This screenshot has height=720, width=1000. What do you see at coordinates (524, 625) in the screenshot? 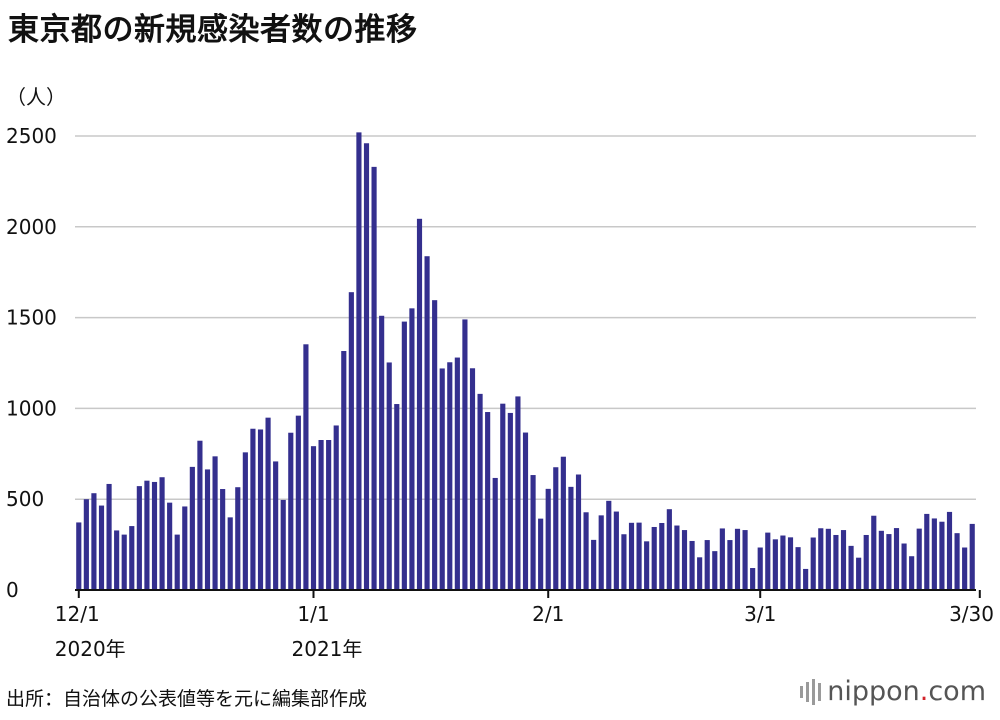
I see `x-axis-ticks: 12/1 2020年 1/1 2021年 2/1 3/1 3/30` at bounding box center [524, 625].